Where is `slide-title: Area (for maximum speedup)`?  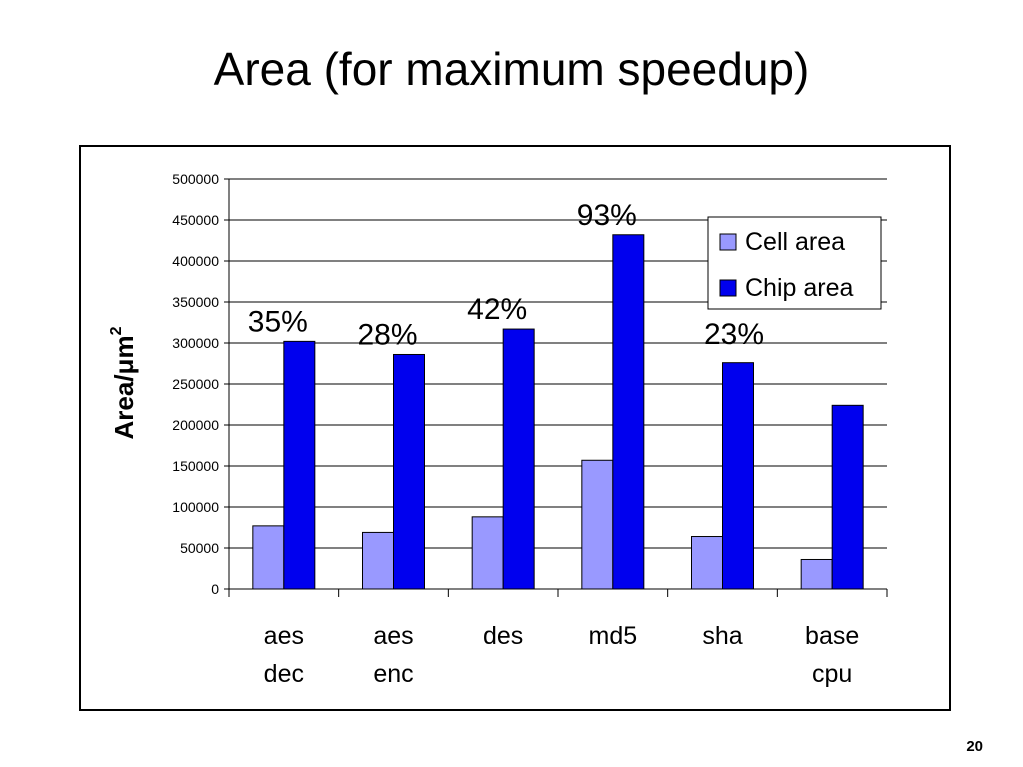
slide-title: Area (for maximum speedup) is located at coordinates (511, 69).